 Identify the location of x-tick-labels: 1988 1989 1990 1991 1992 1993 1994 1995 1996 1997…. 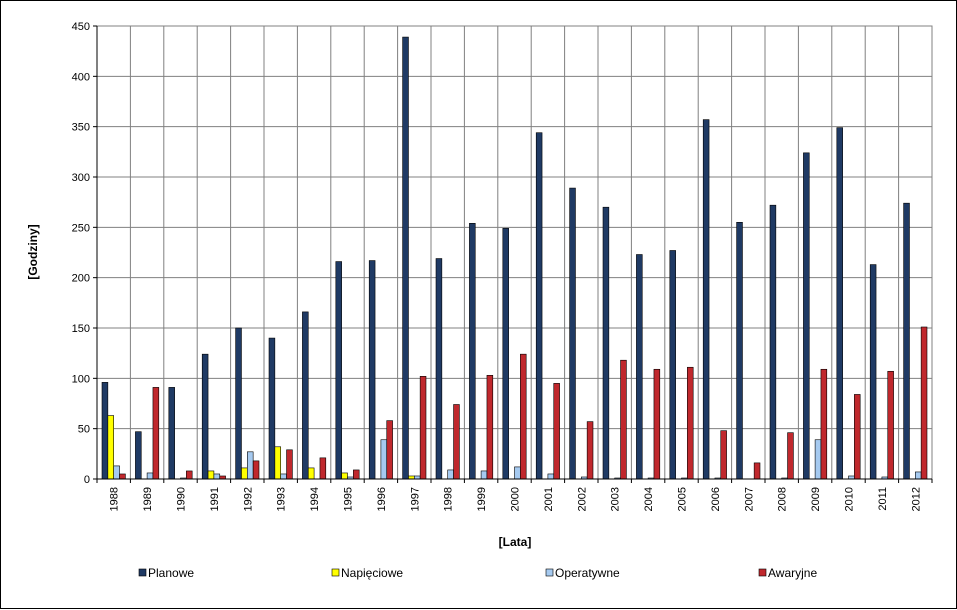
(516, 499).